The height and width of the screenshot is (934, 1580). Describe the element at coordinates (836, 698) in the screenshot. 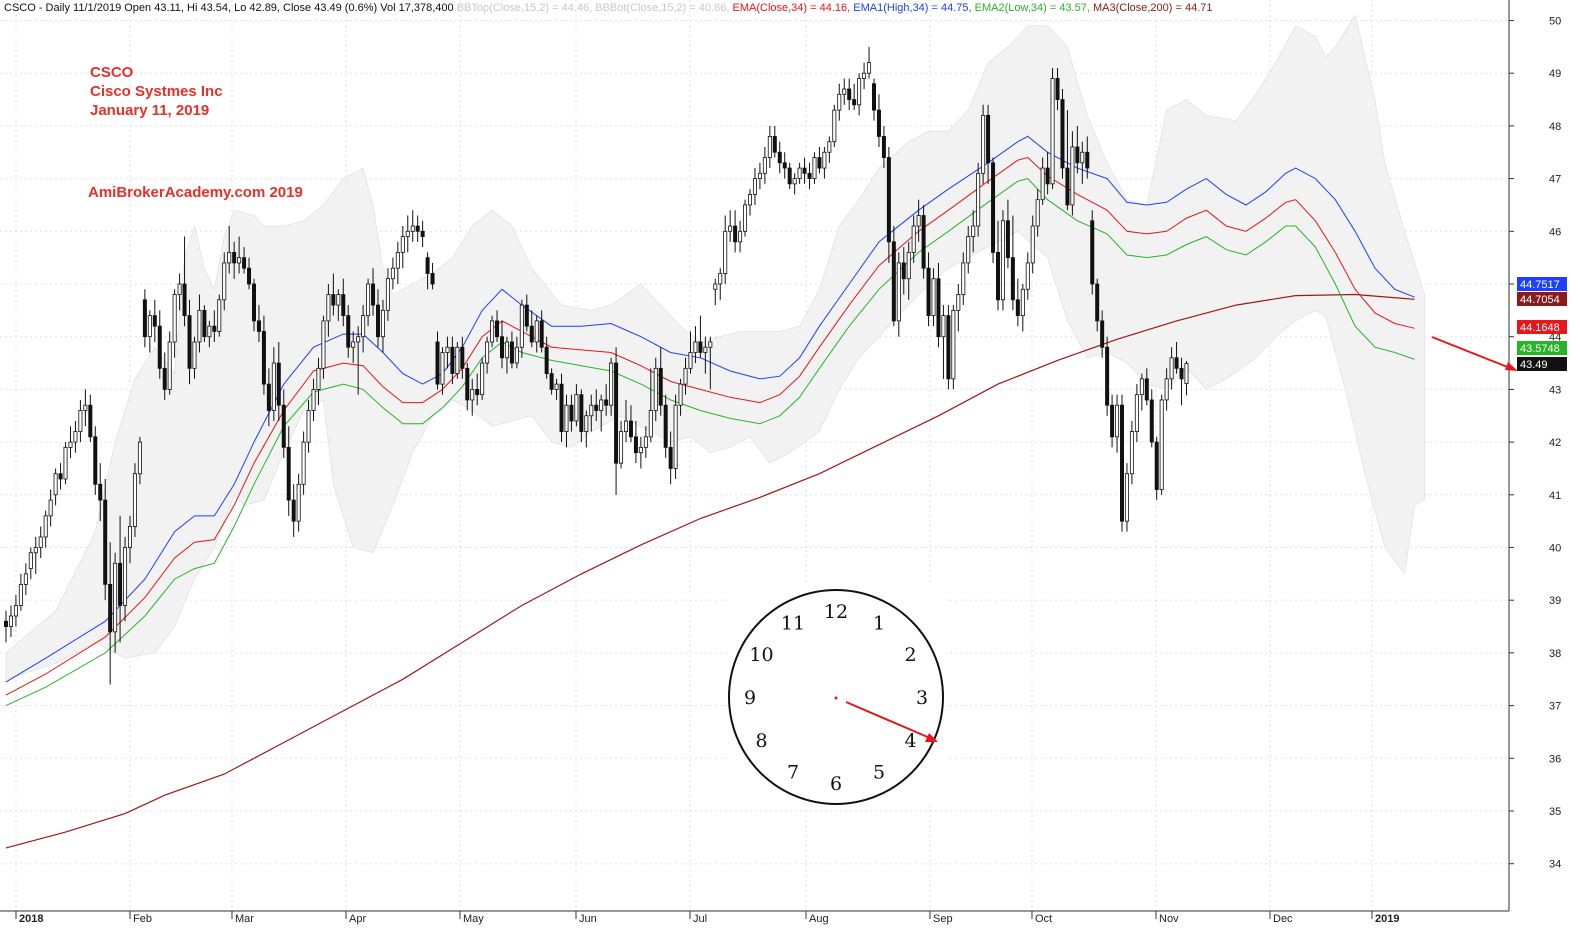

I see `clock-center` at that location.